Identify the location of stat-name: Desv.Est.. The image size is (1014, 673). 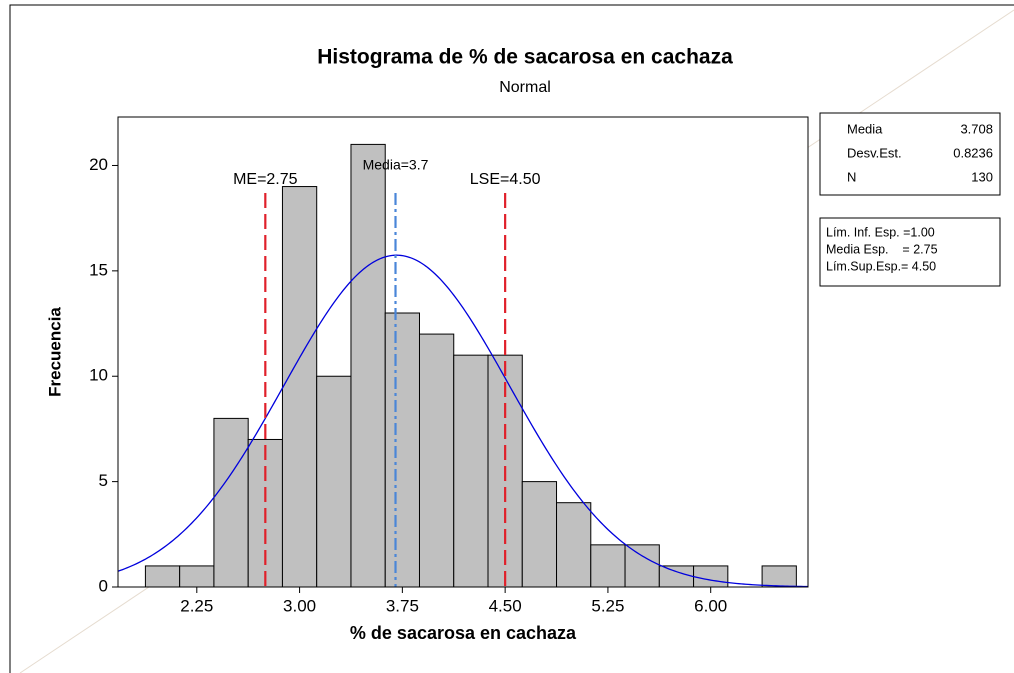
(874, 152).